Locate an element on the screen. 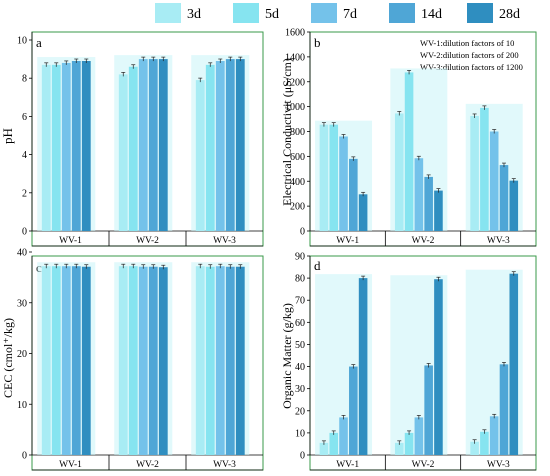 Image resolution: width=550 pixels, height=476 pixels. y-tick-label: 30 is located at coordinates (22, 303).